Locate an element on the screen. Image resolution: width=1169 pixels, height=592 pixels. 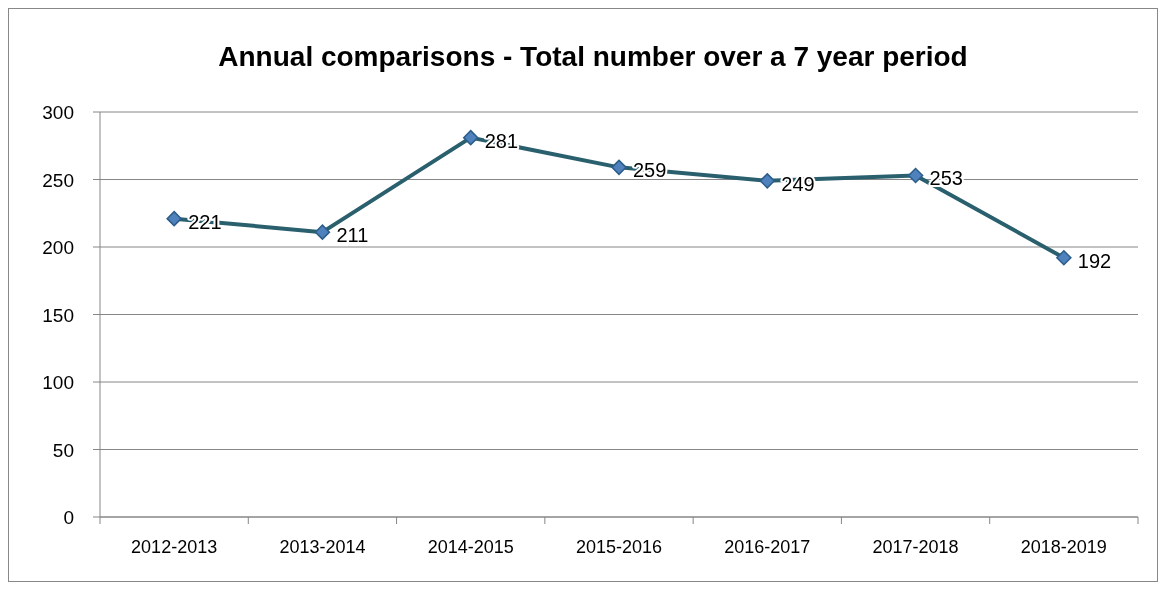
y-tick-label: 150 is located at coordinates (58, 315).